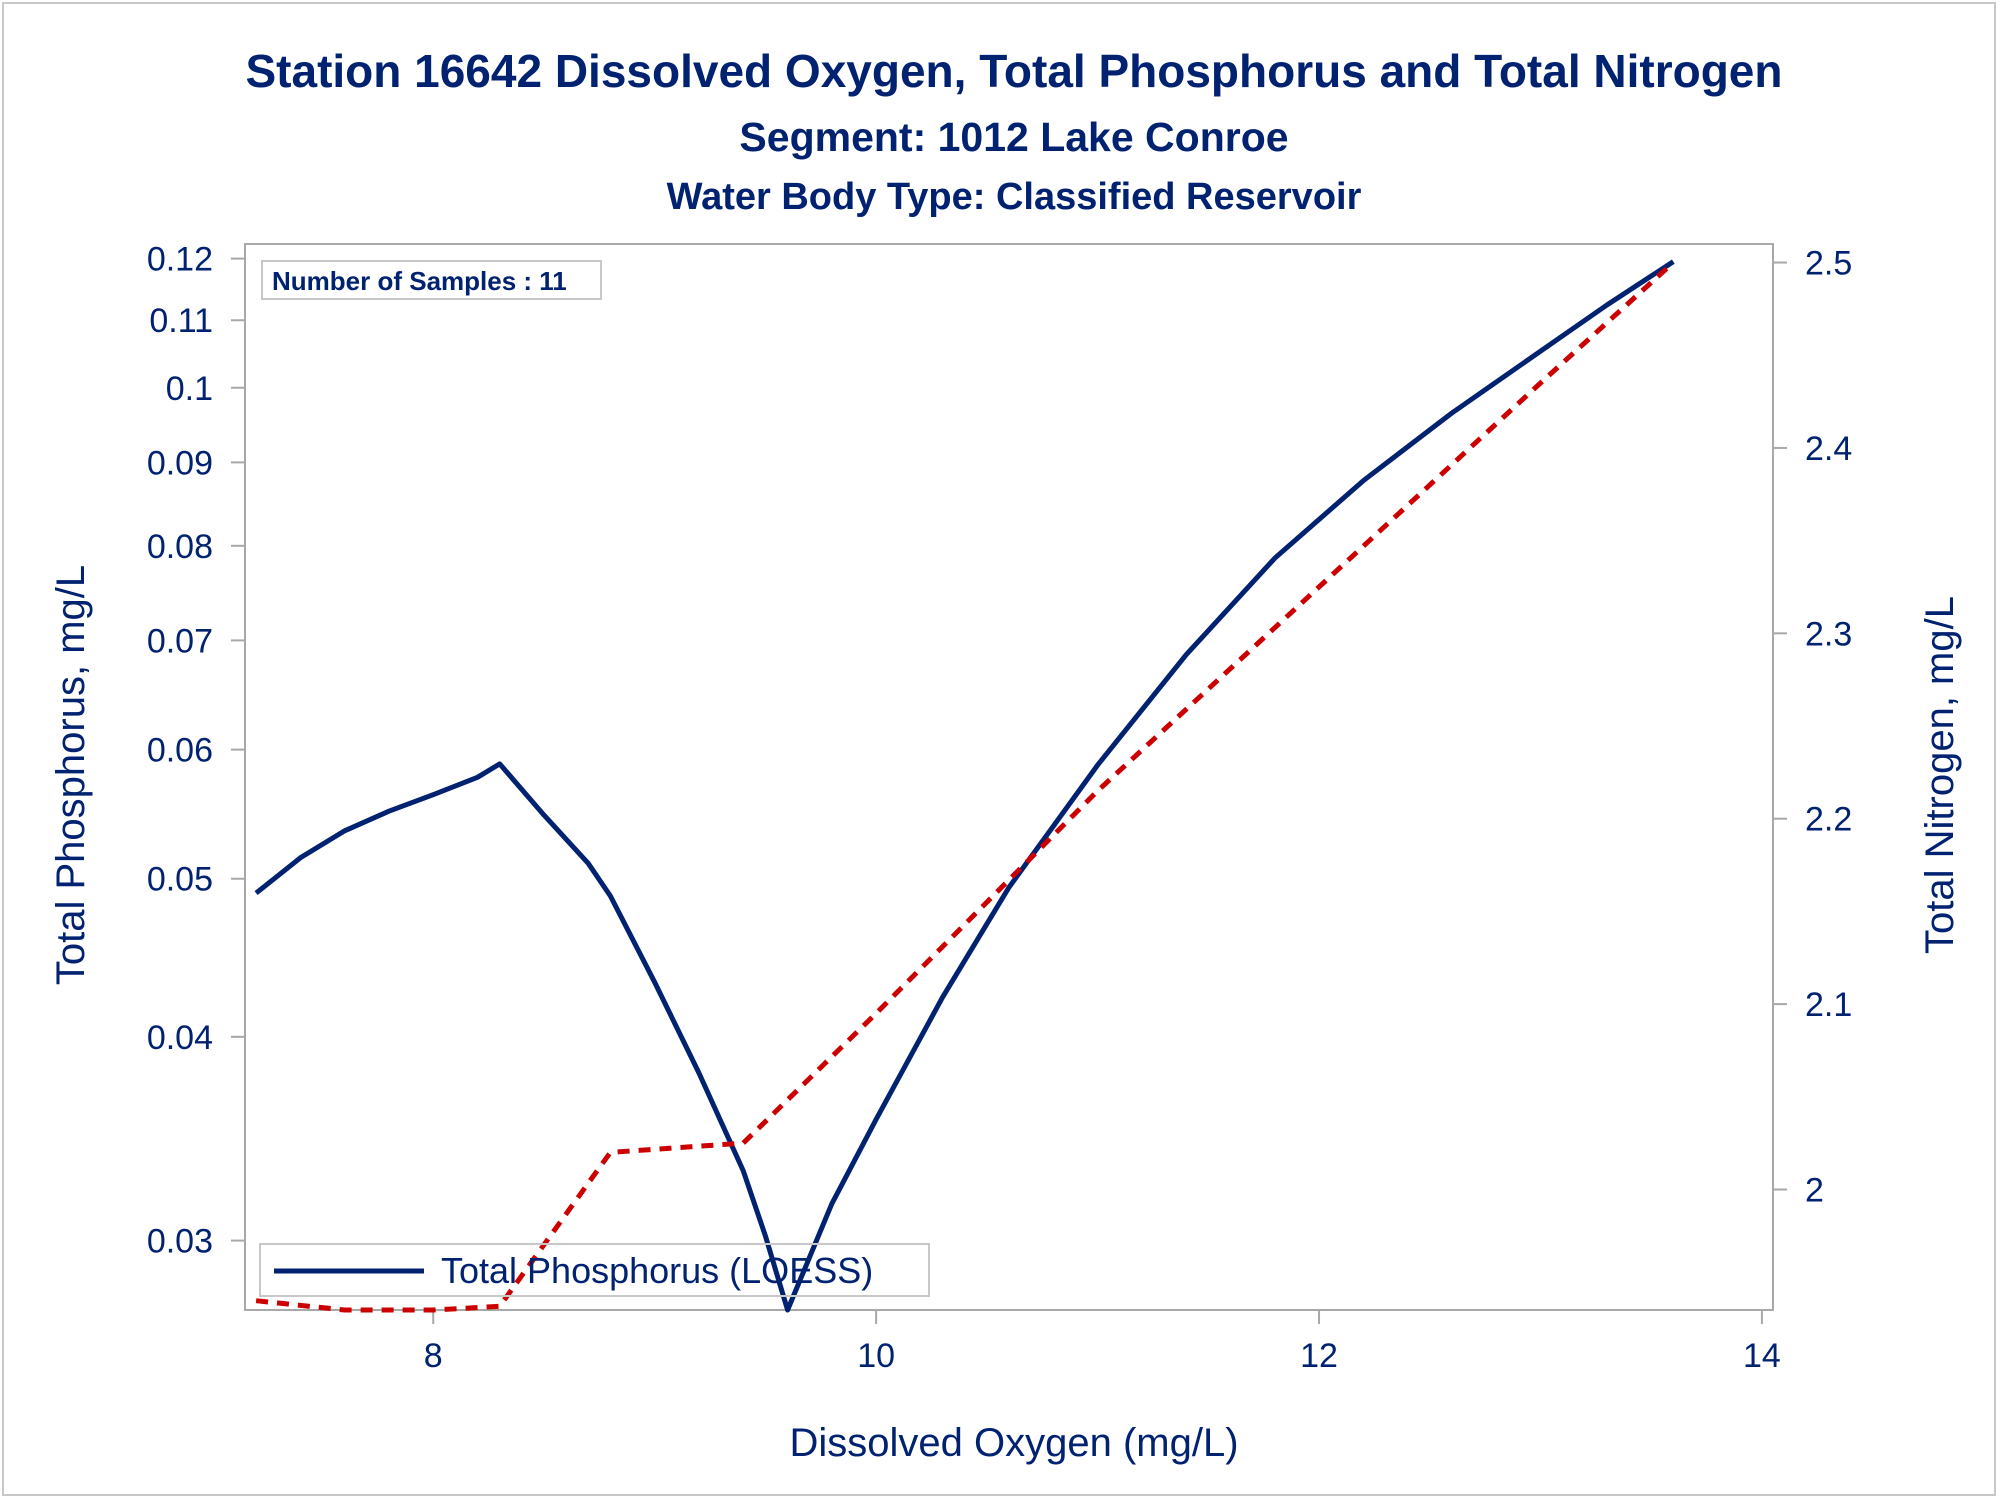 The width and height of the screenshot is (2000, 1500). I want to click on samples-inset-box, so click(431, 280).